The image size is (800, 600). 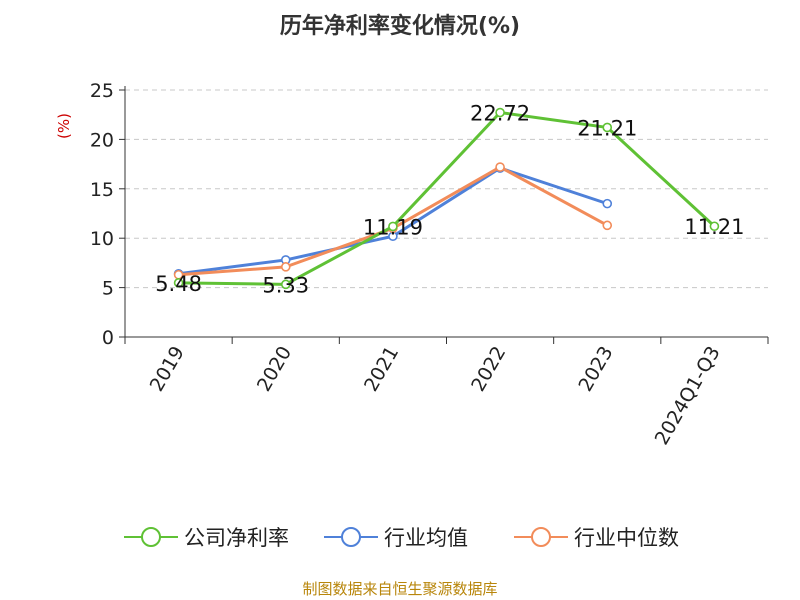 I want to click on x-tick-label: 2021, so click(x=381, y=369).